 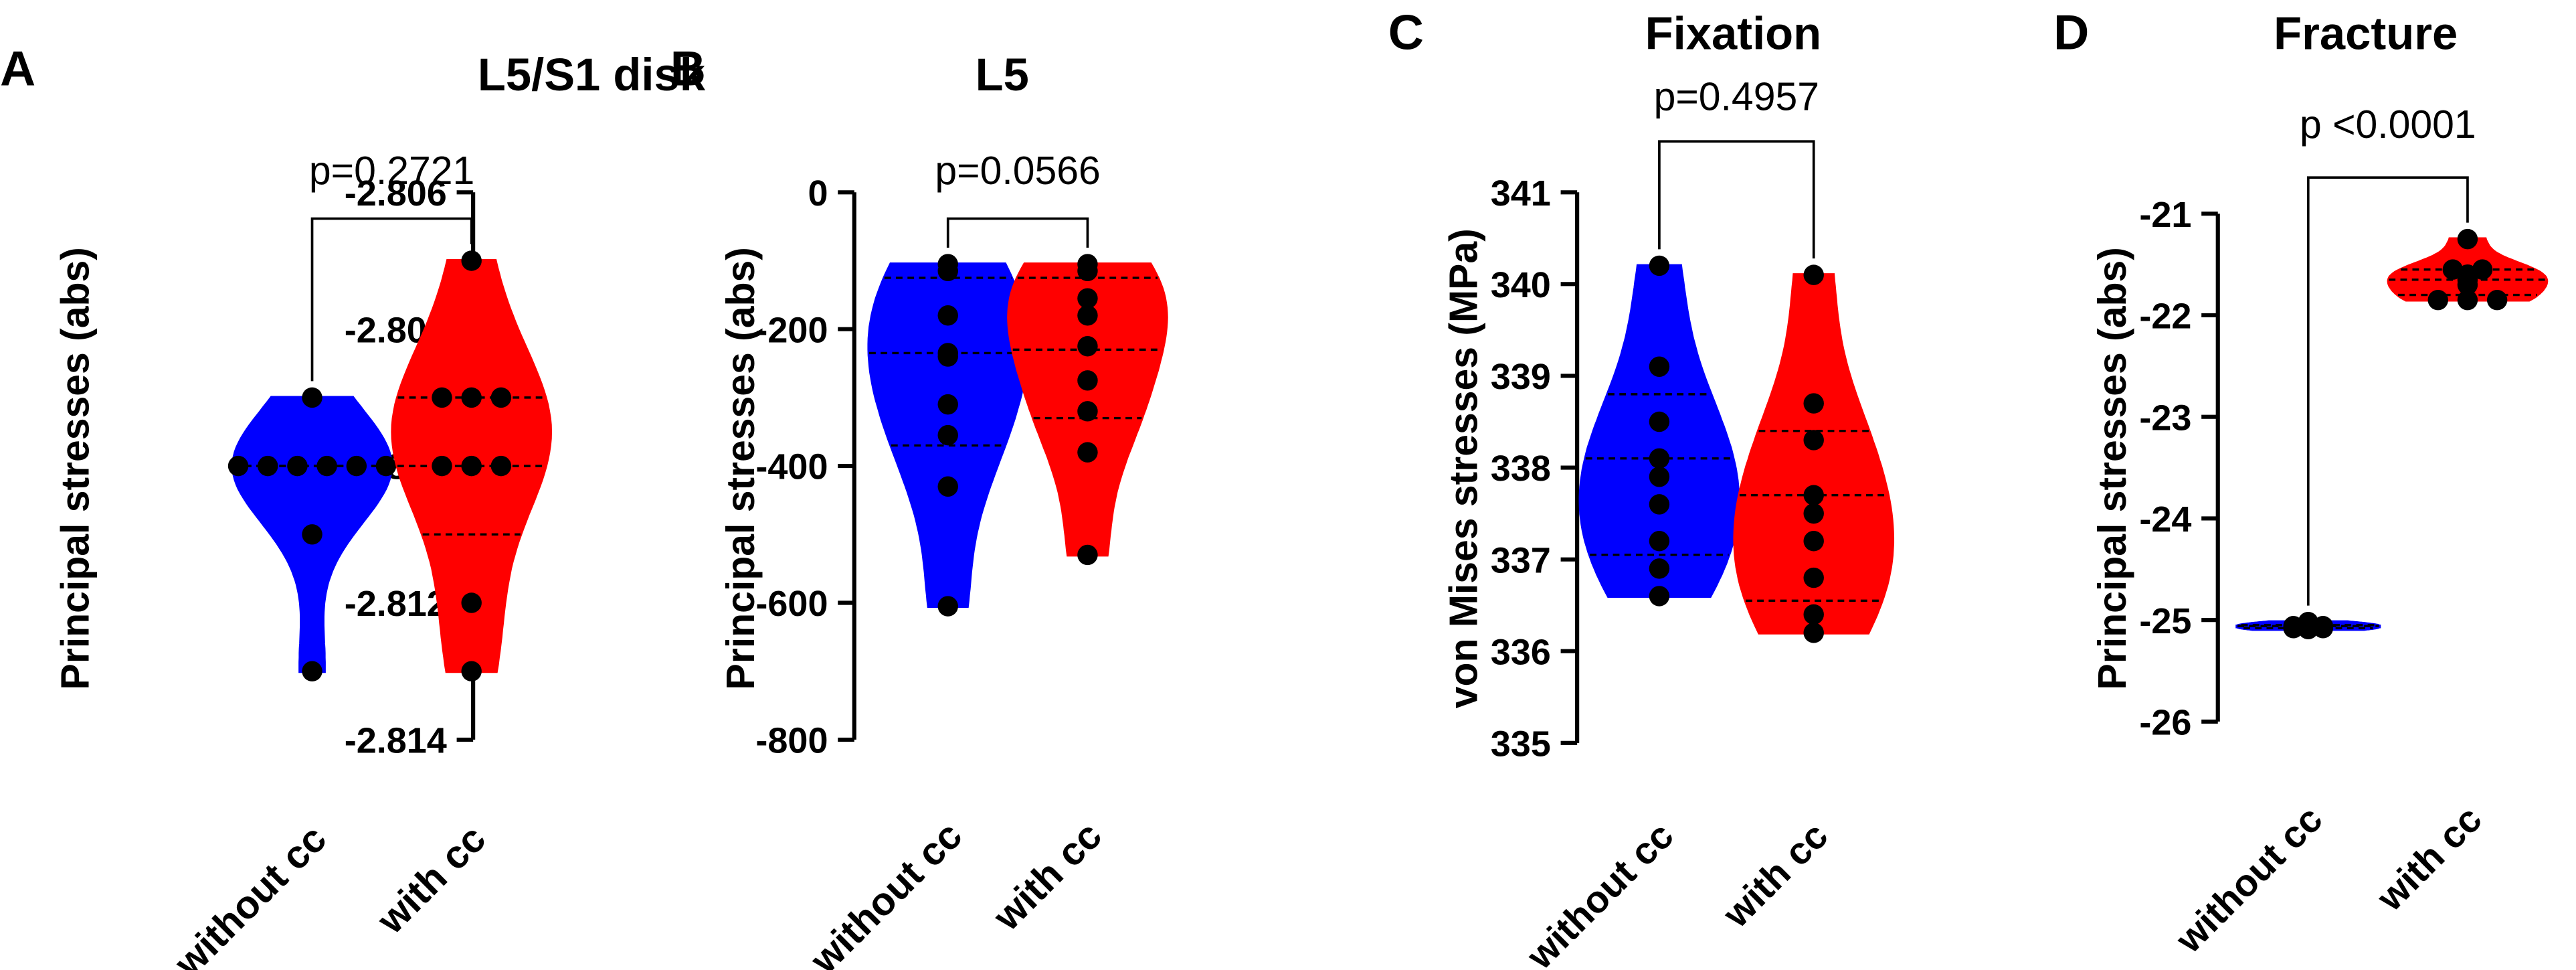 What do you see at coordinates (1734, 34) in the screenshot?
I see `panel-title: Fixation` at bounding box center [1734, 34].